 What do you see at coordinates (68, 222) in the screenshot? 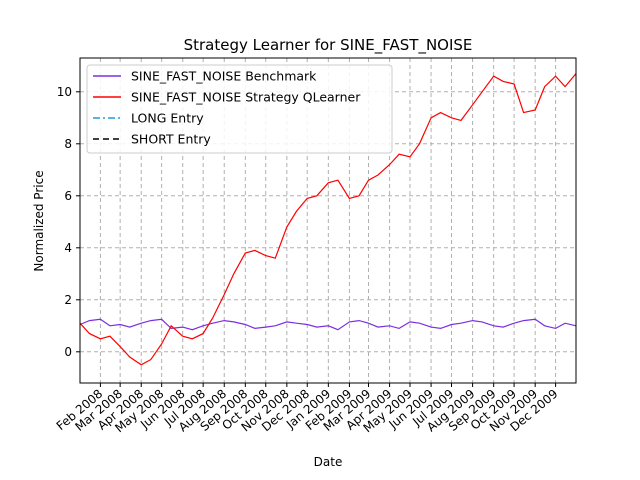
I see `y-axis: 0 2 4 6 8 10` at bounding box center [68, 222].